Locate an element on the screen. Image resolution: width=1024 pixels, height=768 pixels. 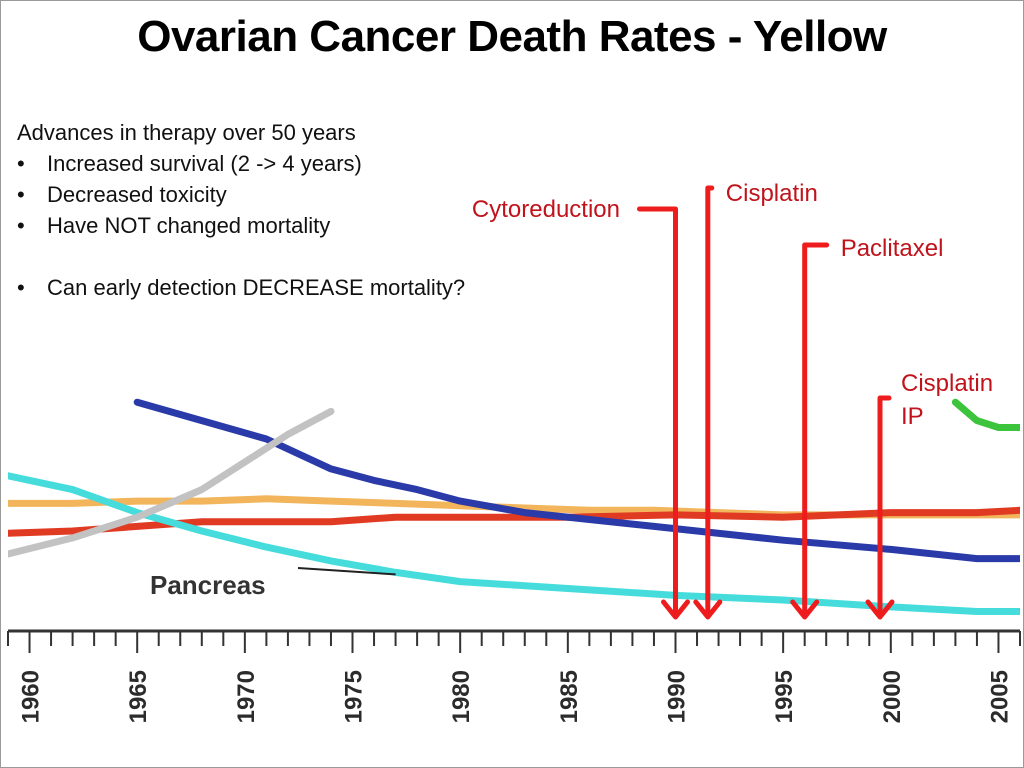
series-line-green-series is located at coordinates (985, 414).